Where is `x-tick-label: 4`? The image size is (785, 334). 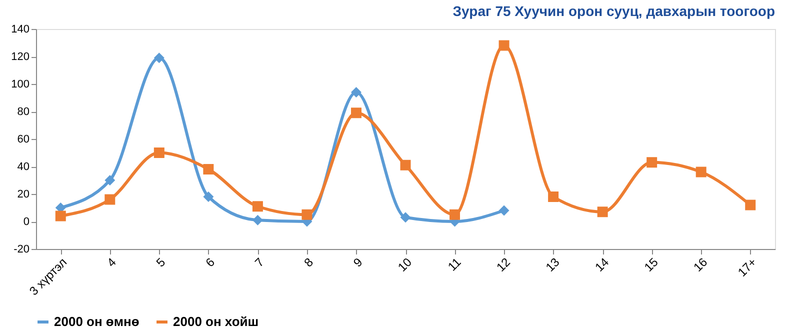 x-tick-label: 4 is located at coordinates (112, 262).